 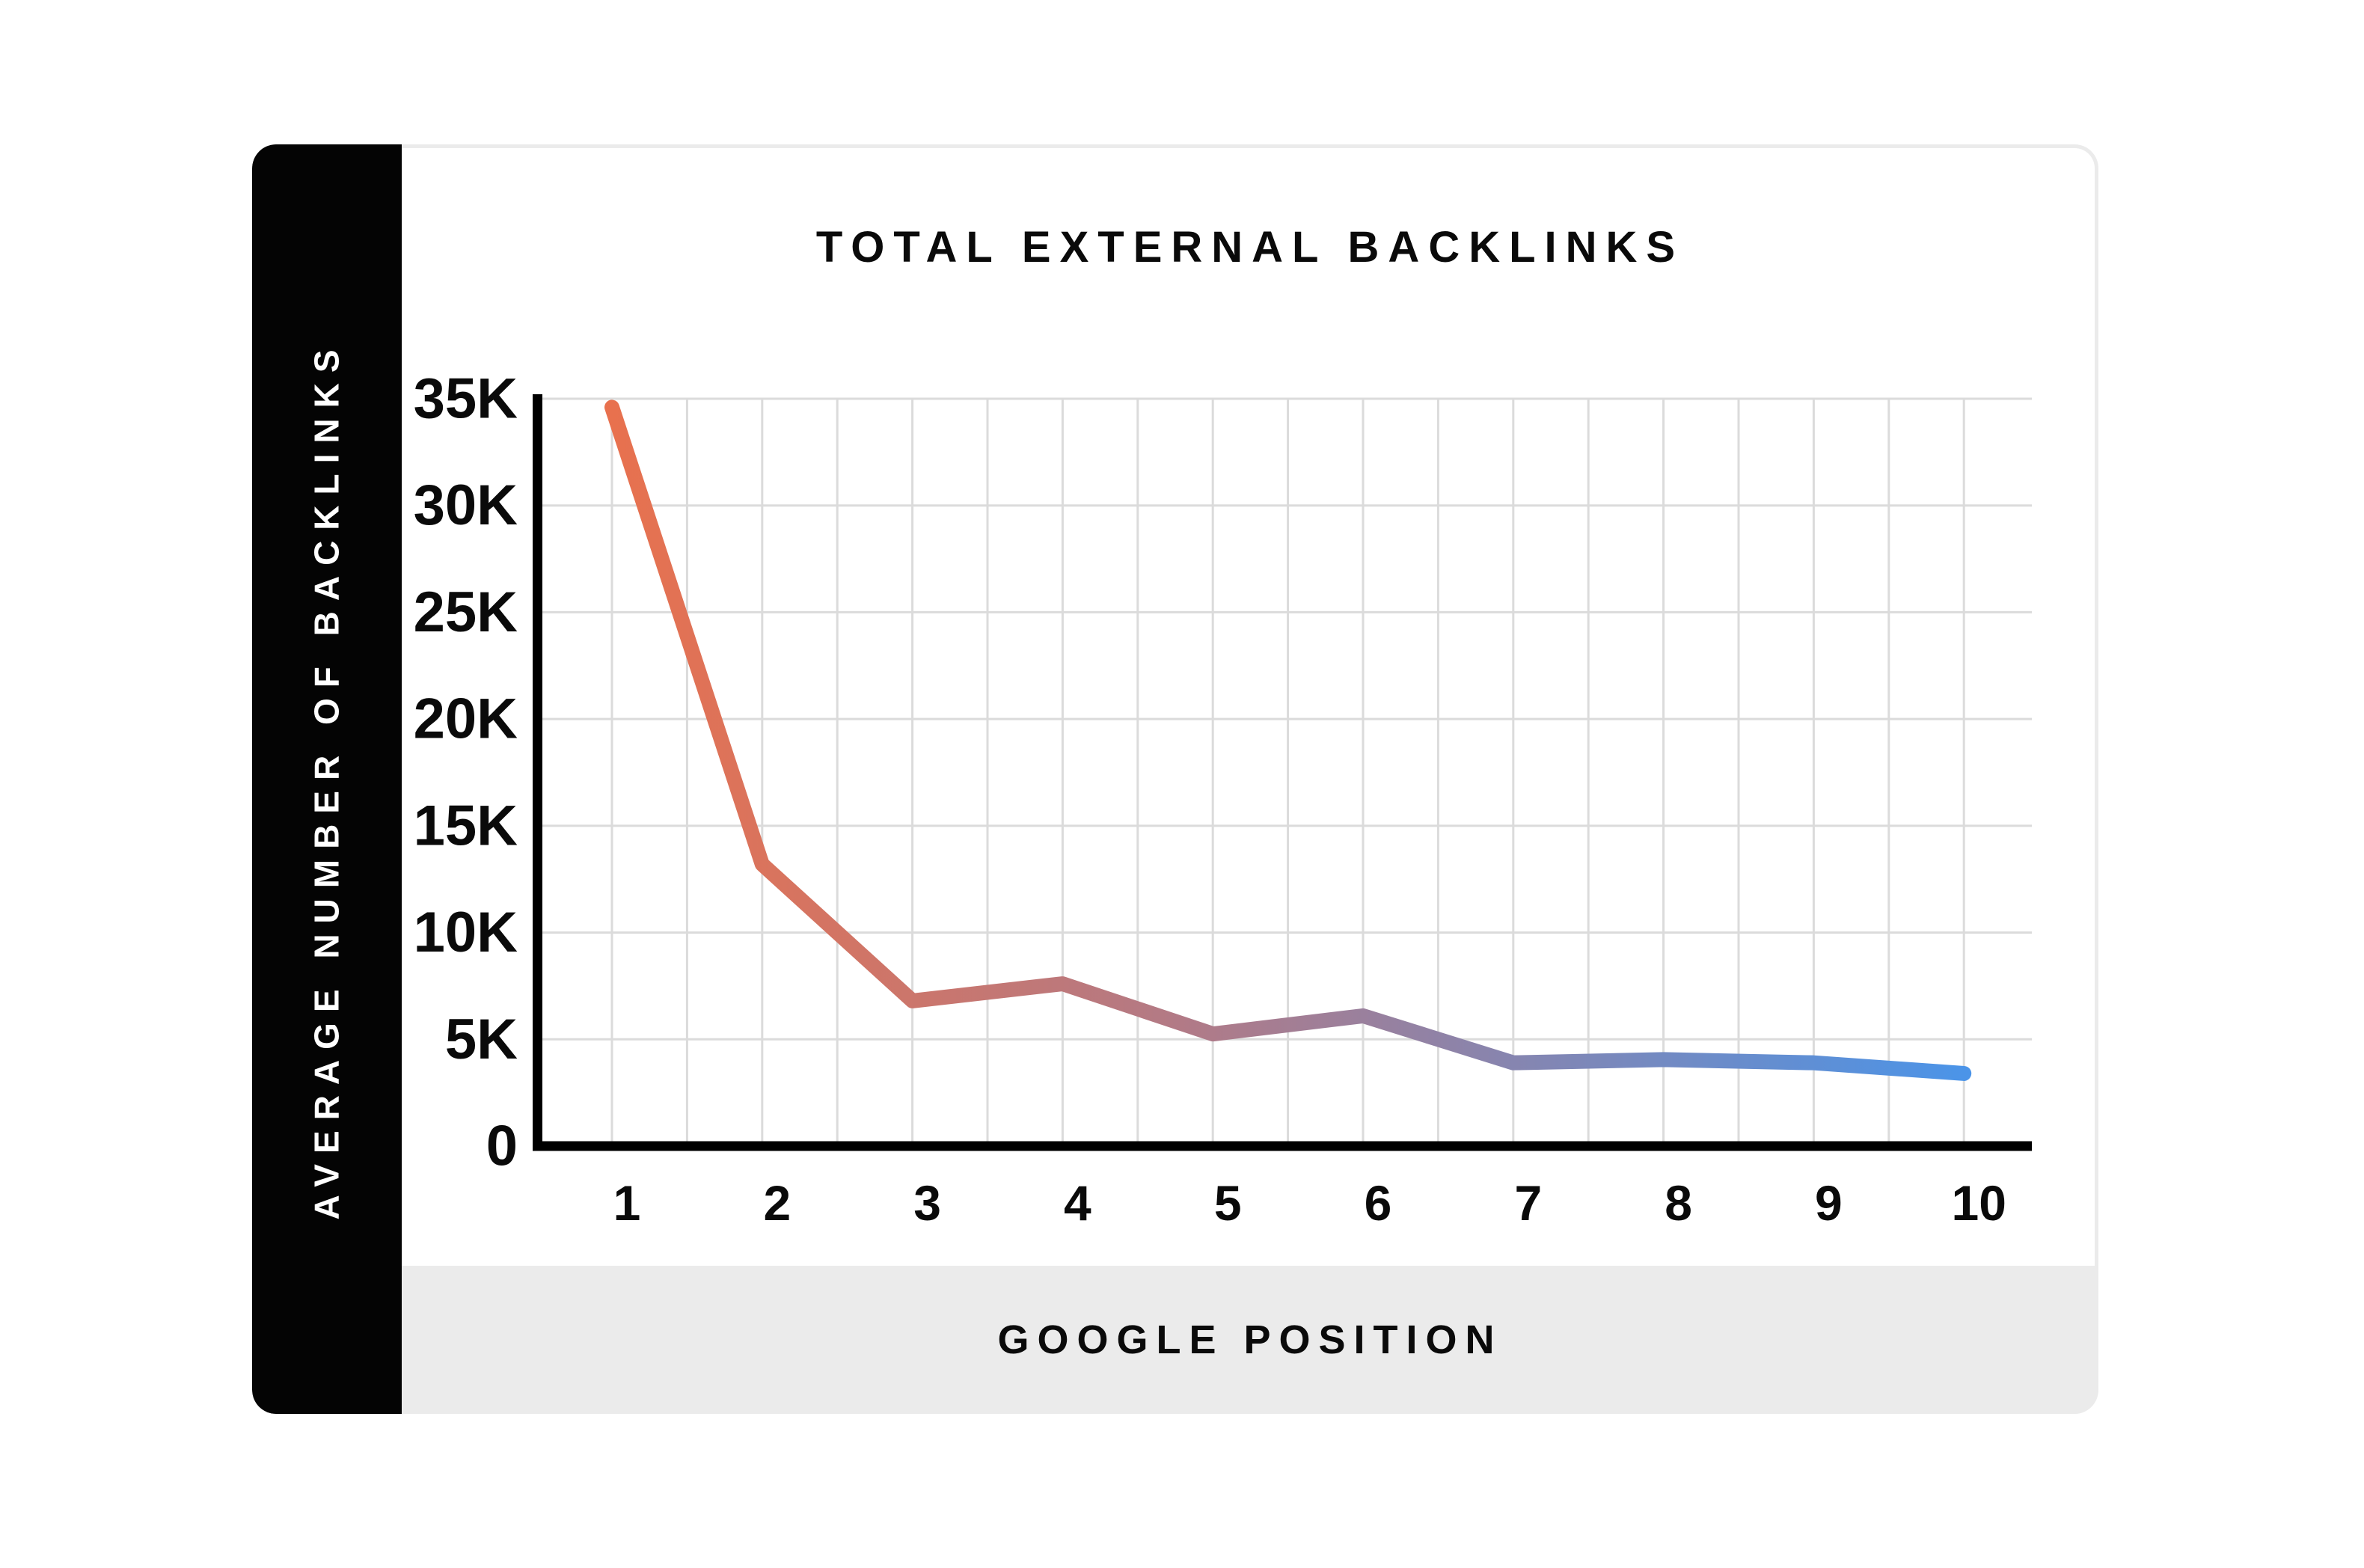 I want to click on x-axis-title: GOOGLE POSITION, so click(x=1250, y=1340).